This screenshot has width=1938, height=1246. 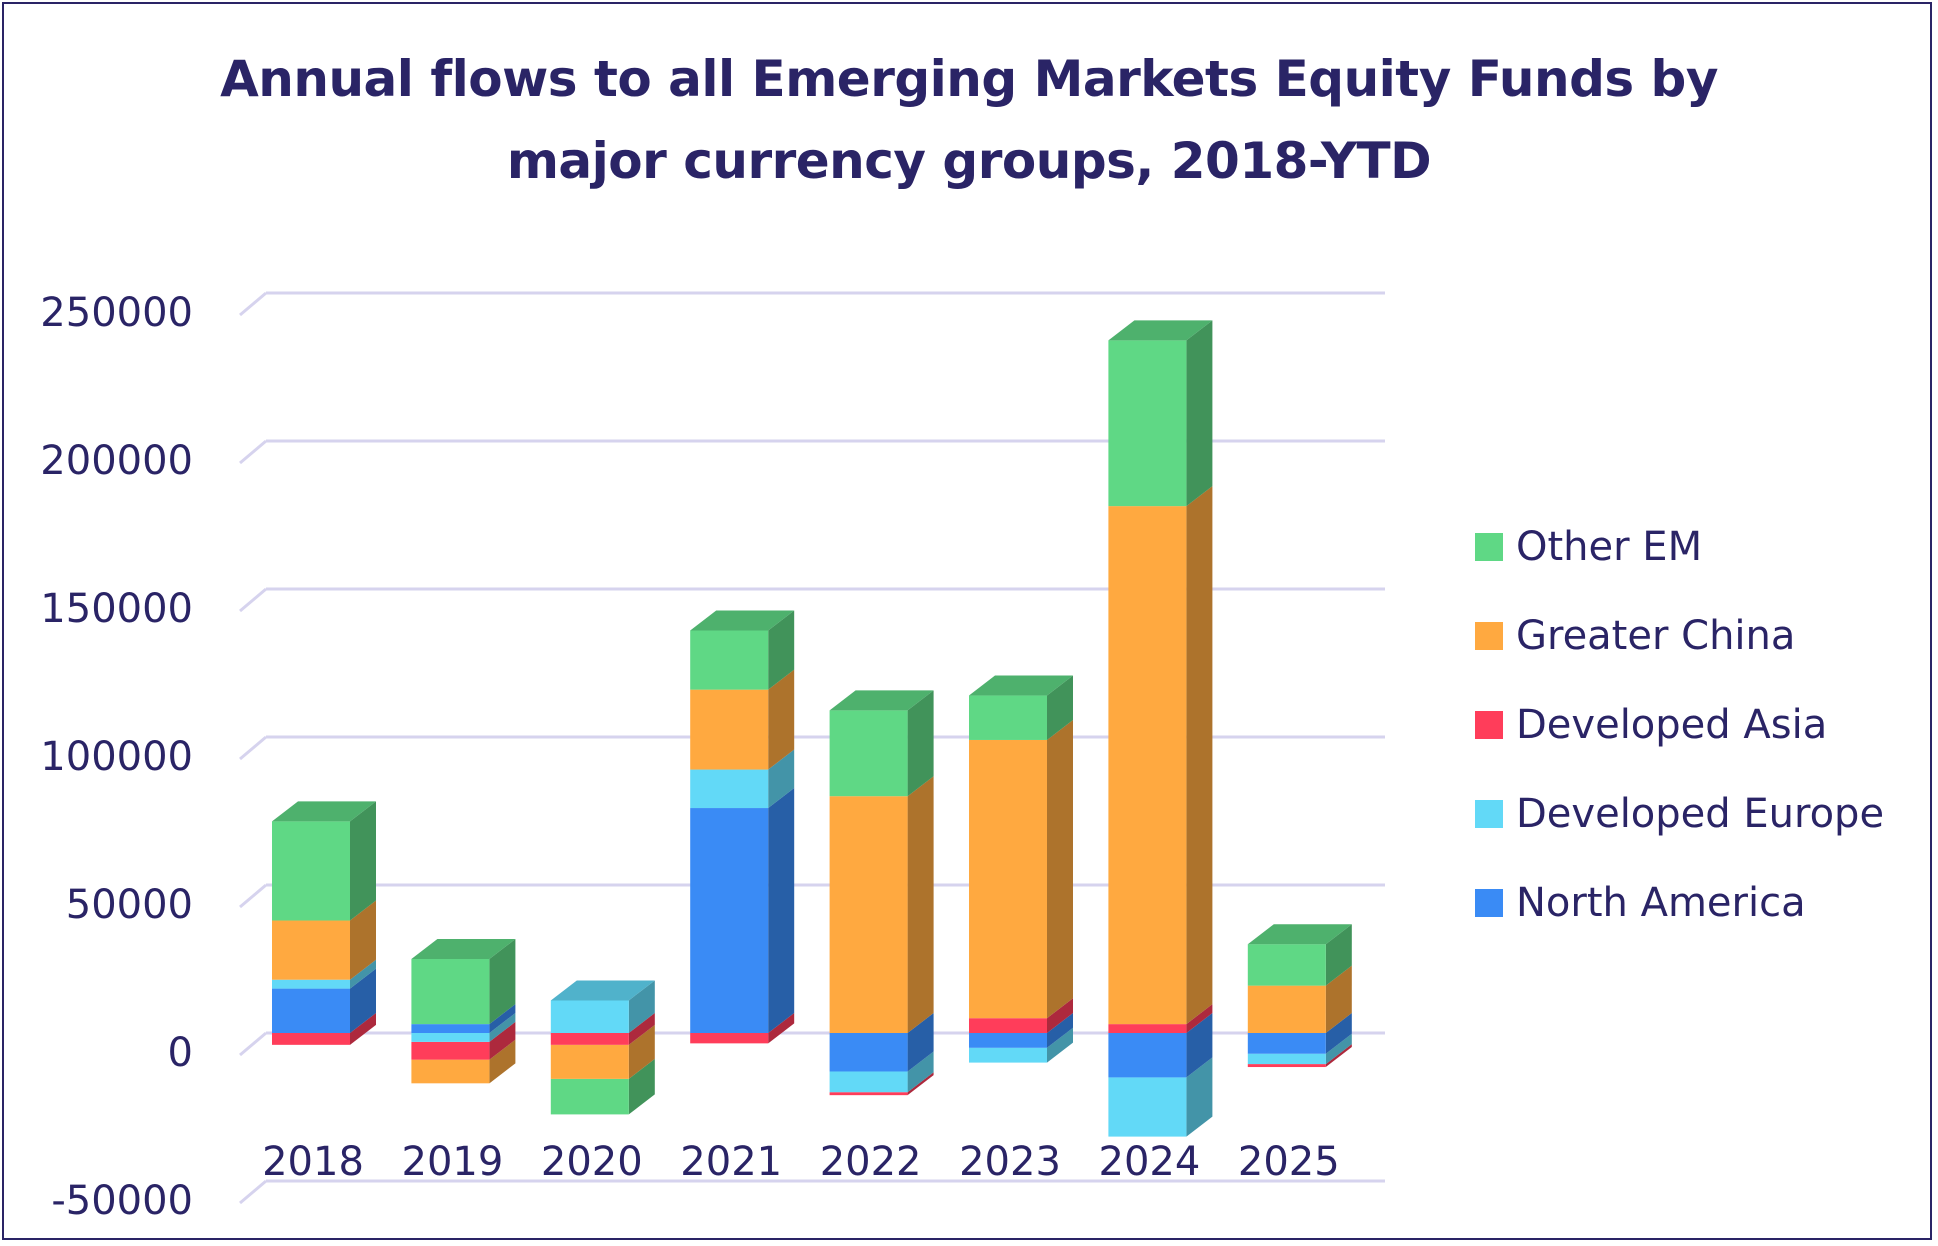 I want to click on x-tick-label: 2022, so click(x=871, y=1162).